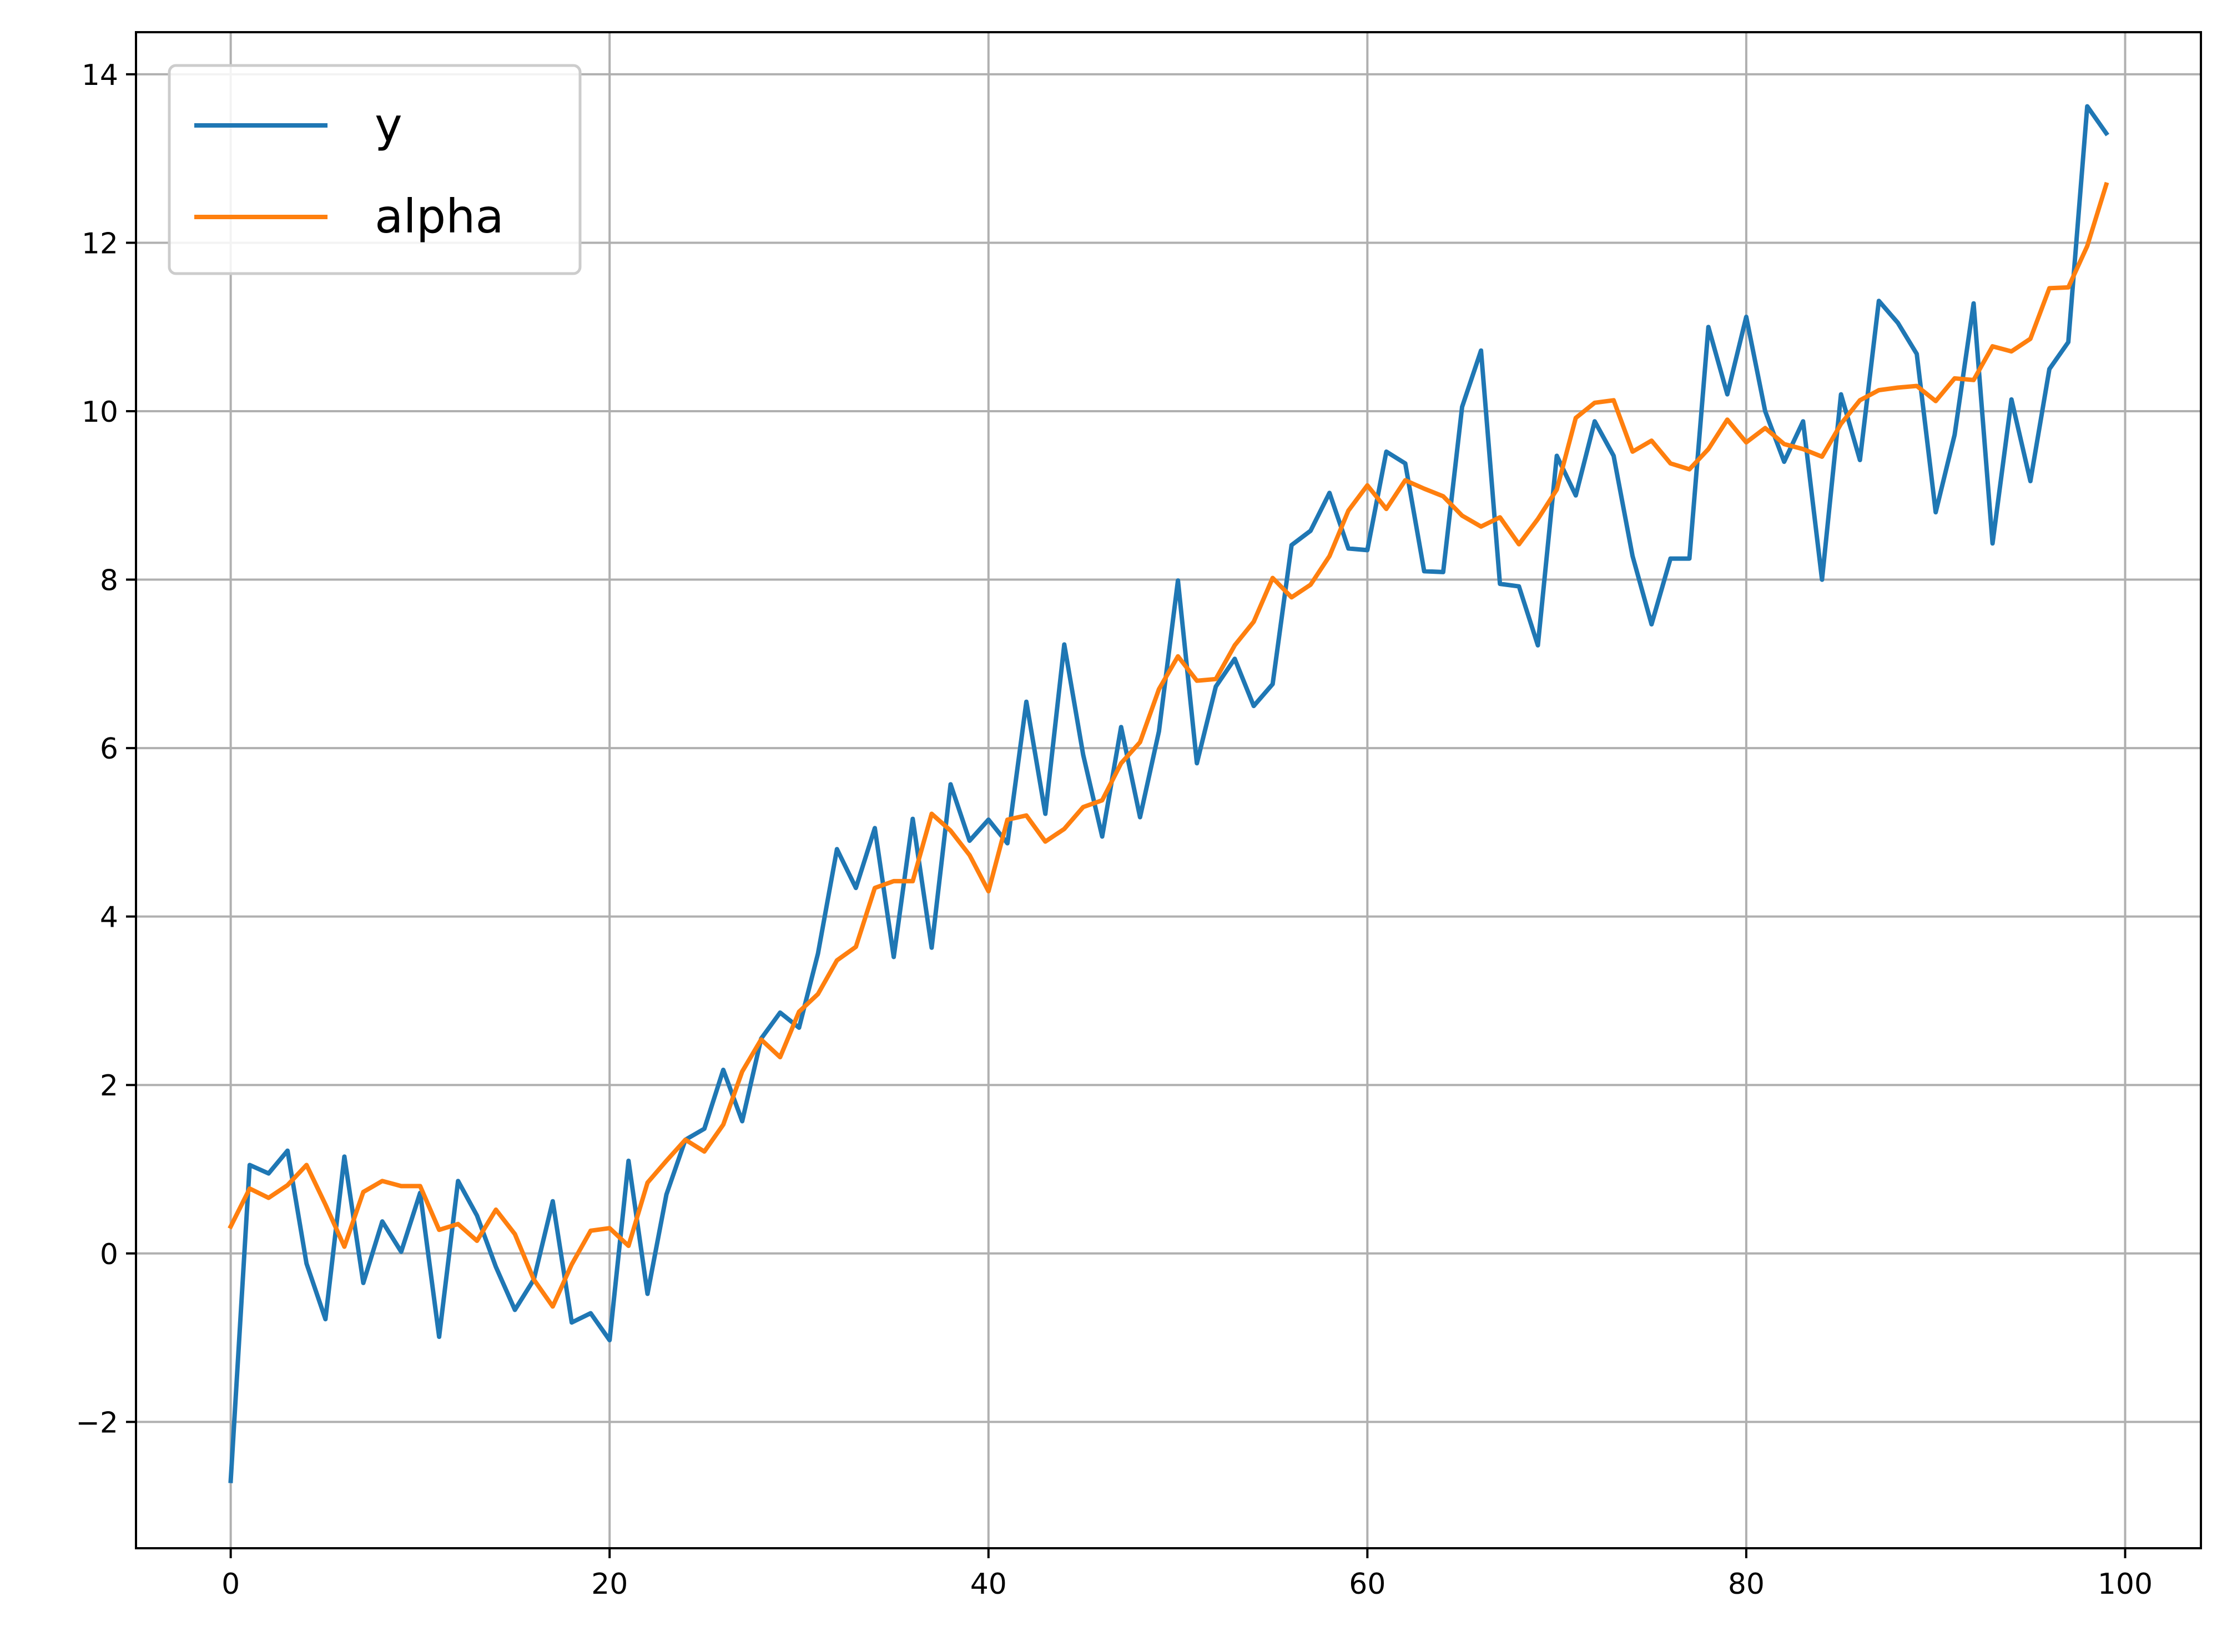  Describe the element at coordinates (109, 749) in the screenshot. I see `y-tick-label: 6` at that location.